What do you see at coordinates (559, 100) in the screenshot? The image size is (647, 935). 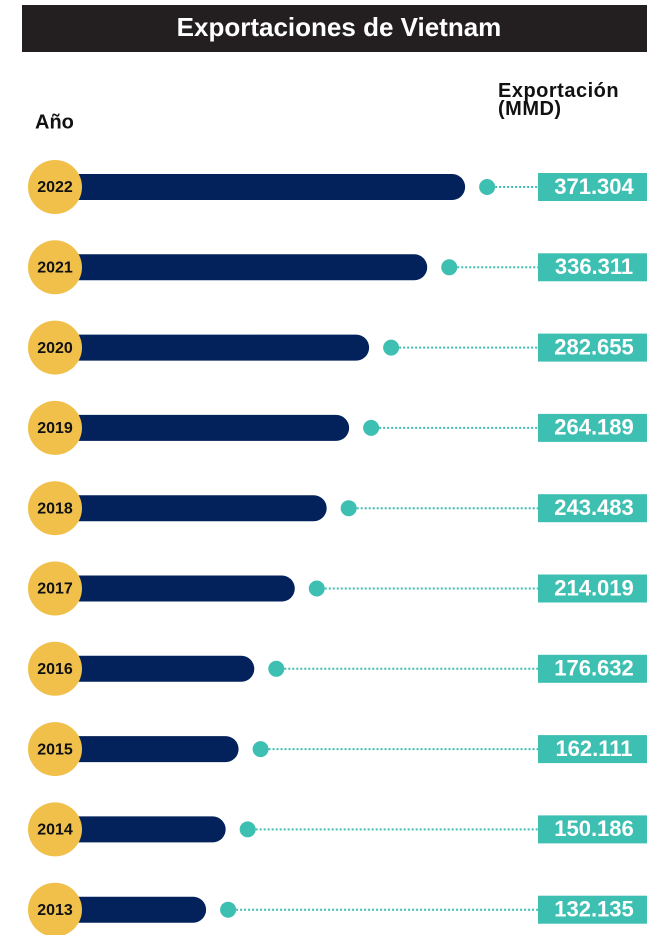 I see `value-header: Exportación (MMD)` at bounding box center [559, 100].